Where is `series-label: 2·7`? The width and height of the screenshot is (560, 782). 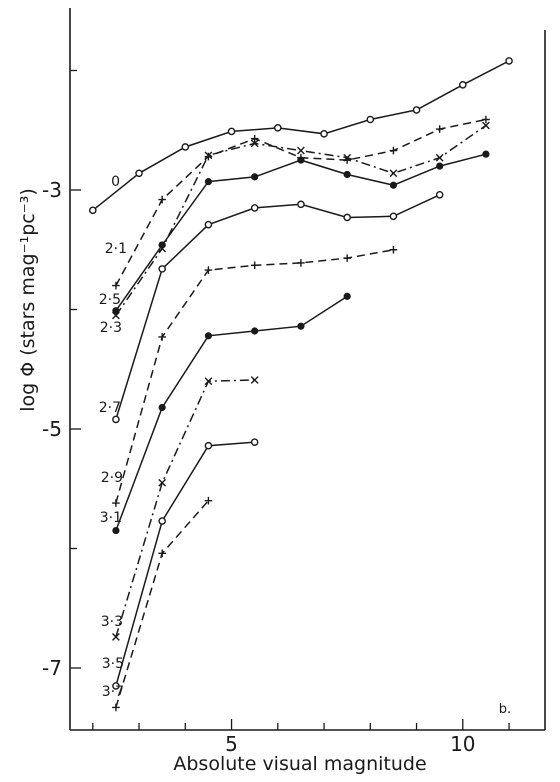 series-label: 2·7 is located at coordinates (110, 408).